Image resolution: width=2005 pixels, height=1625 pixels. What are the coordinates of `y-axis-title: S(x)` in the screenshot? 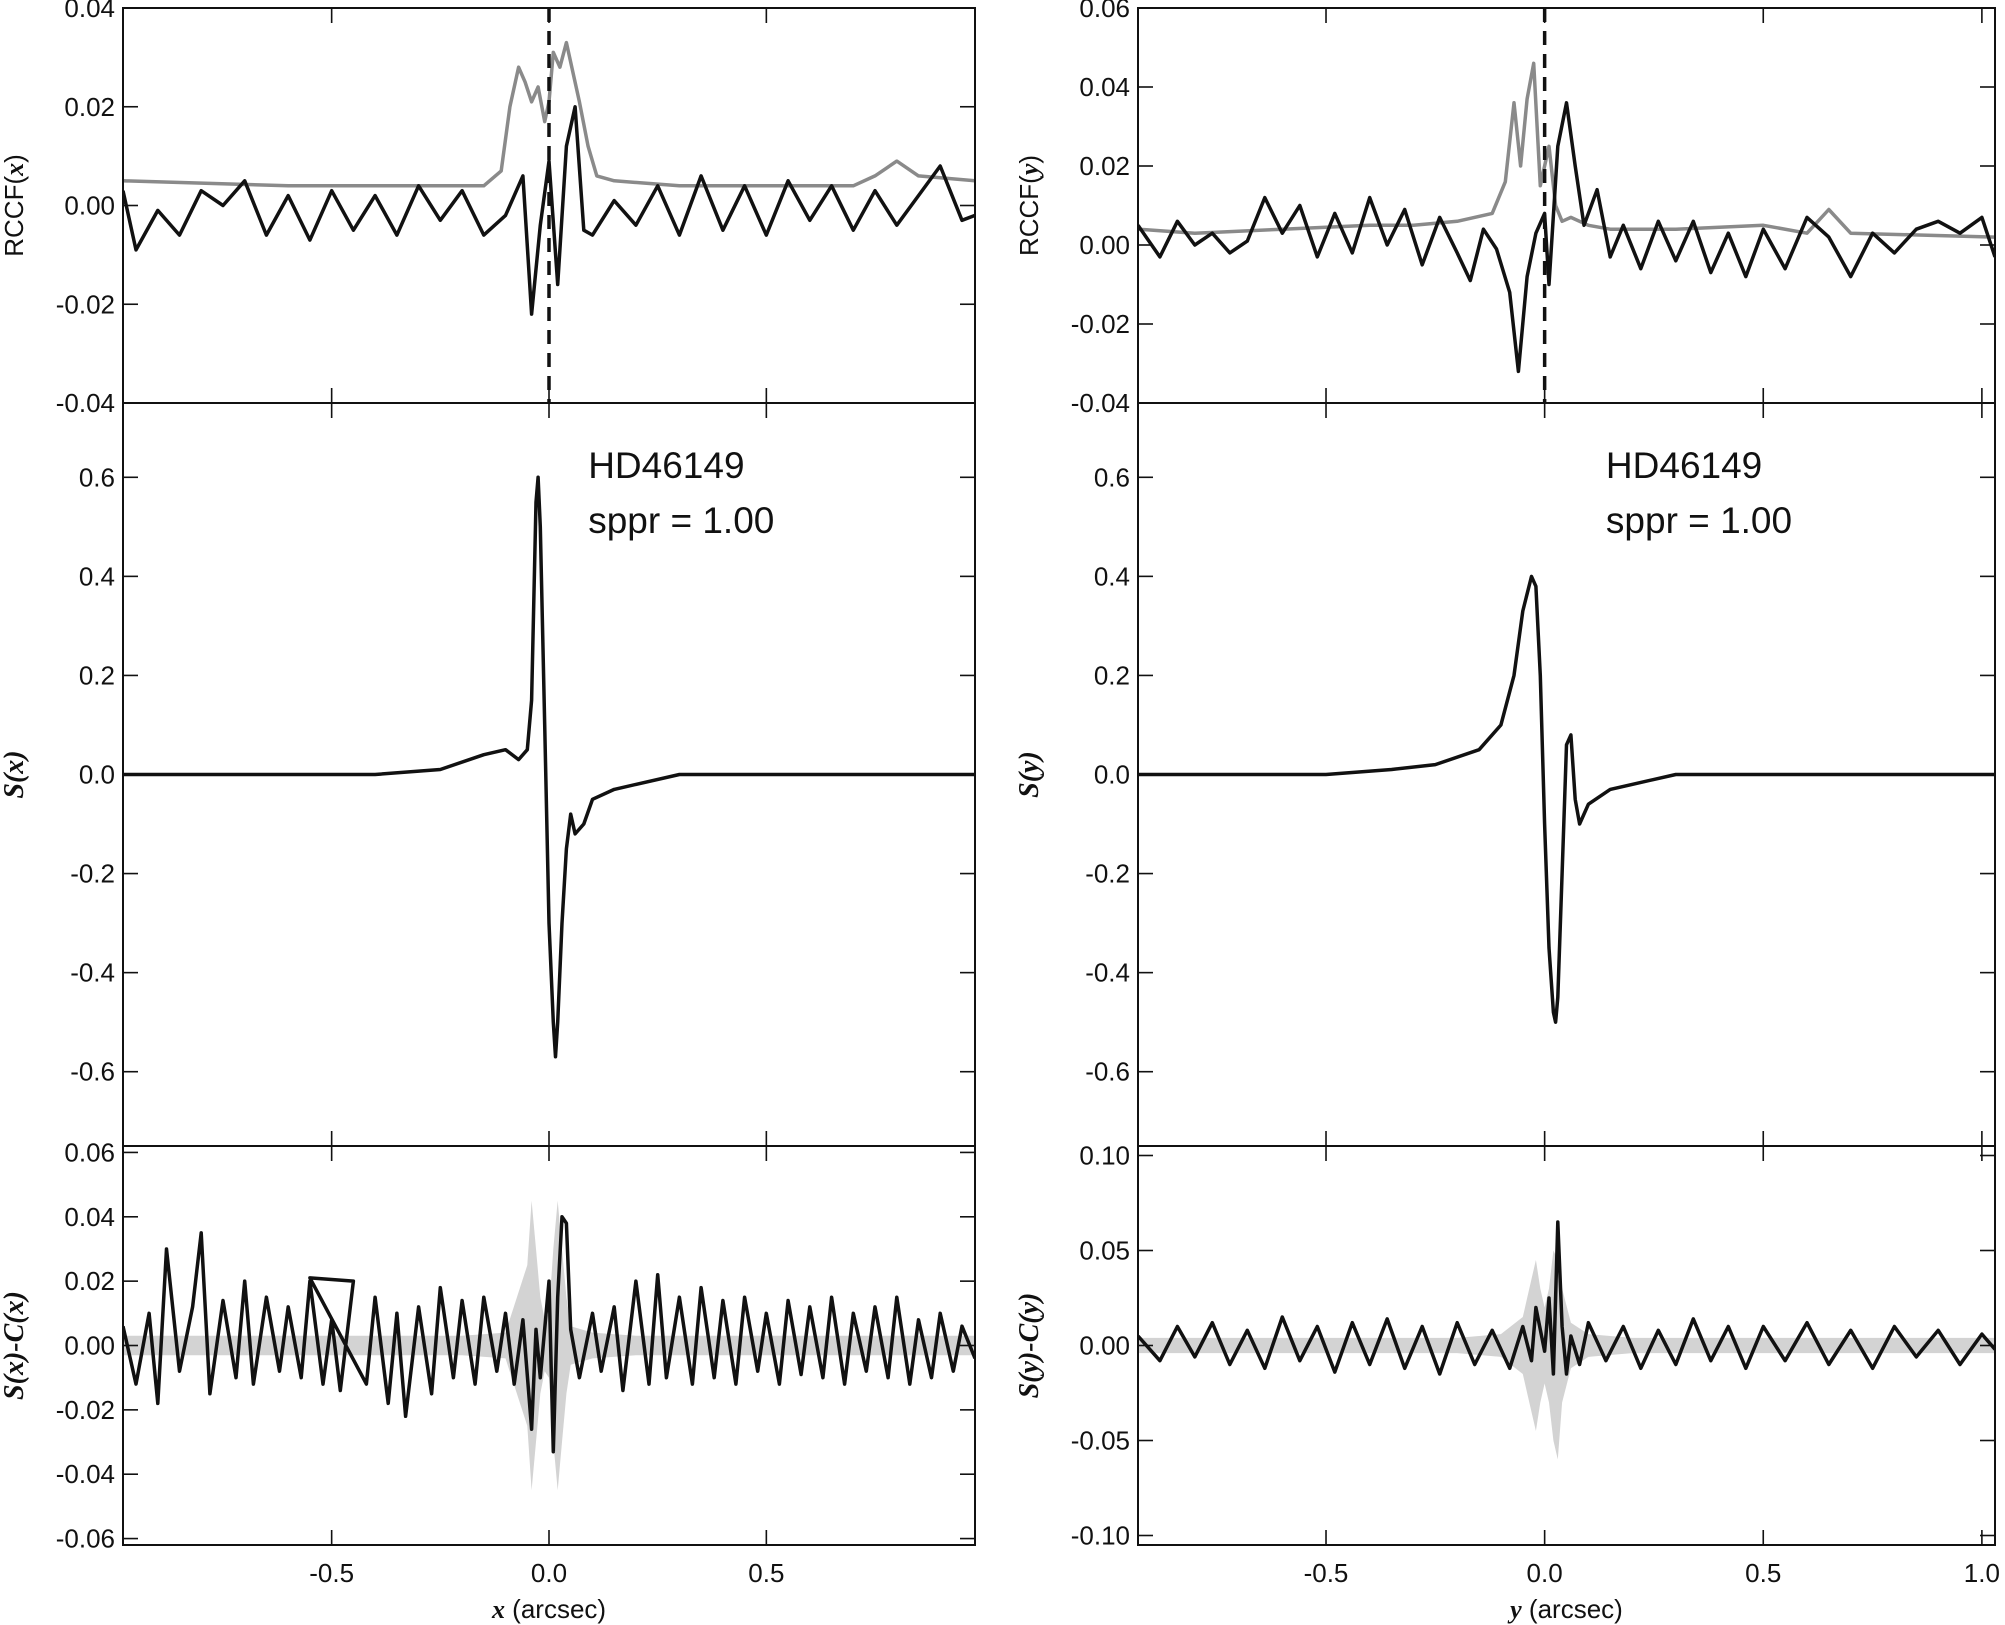 It's located at (15, 774).